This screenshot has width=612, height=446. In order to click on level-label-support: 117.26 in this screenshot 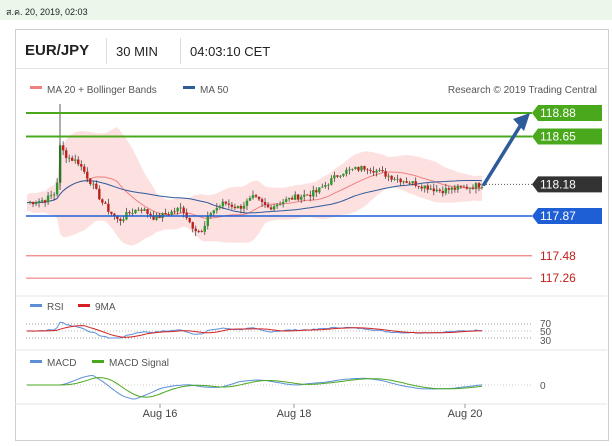, I will do `click(558, 278)`.